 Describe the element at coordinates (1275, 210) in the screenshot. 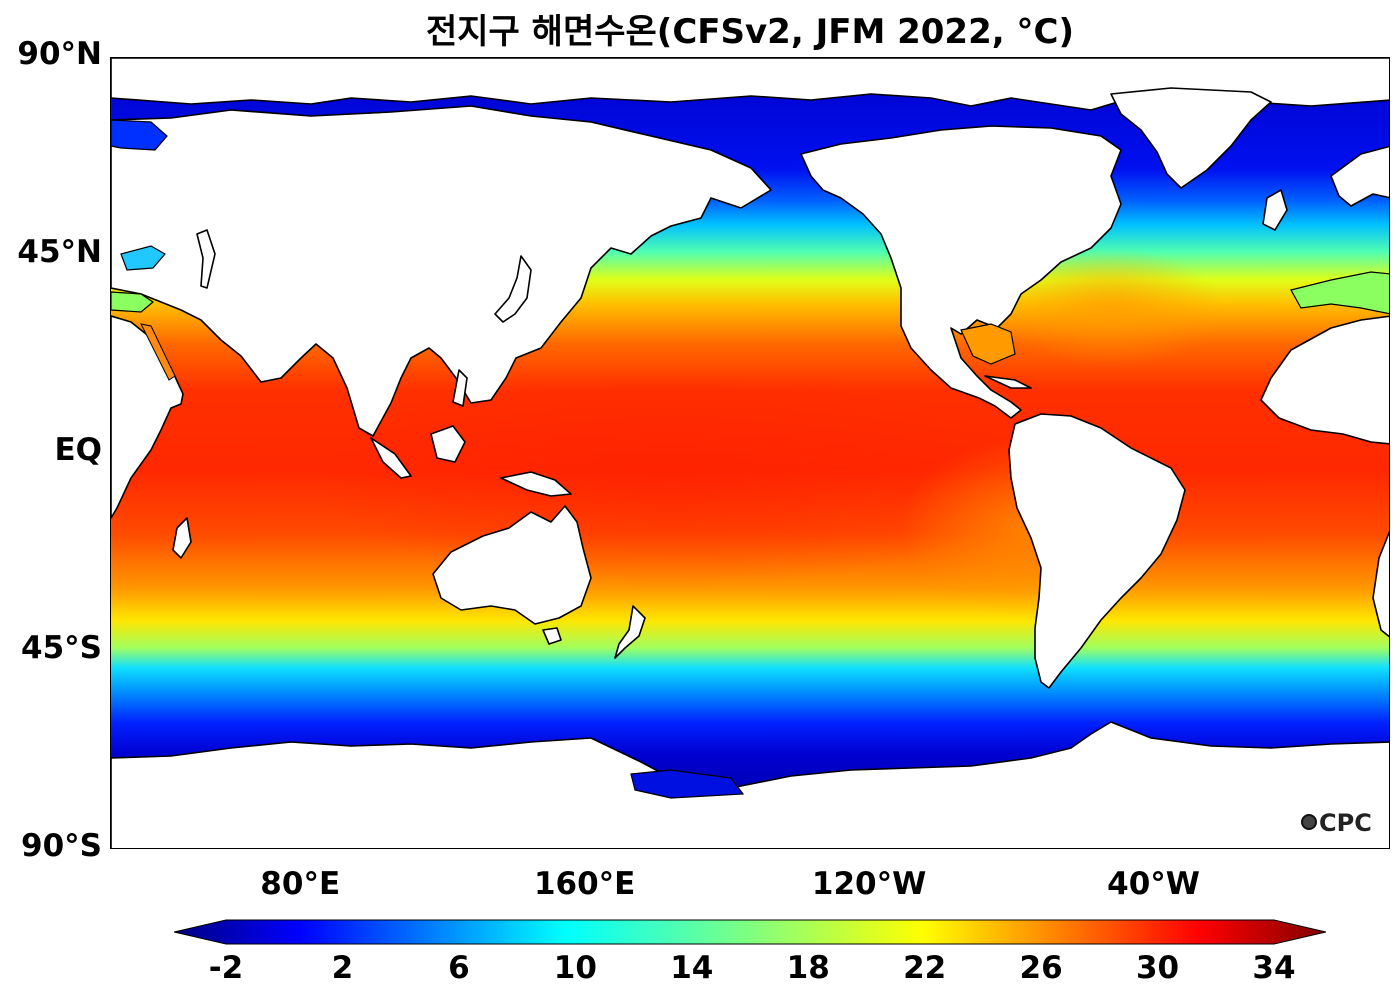

I see `british-isles-landmass` at that location.